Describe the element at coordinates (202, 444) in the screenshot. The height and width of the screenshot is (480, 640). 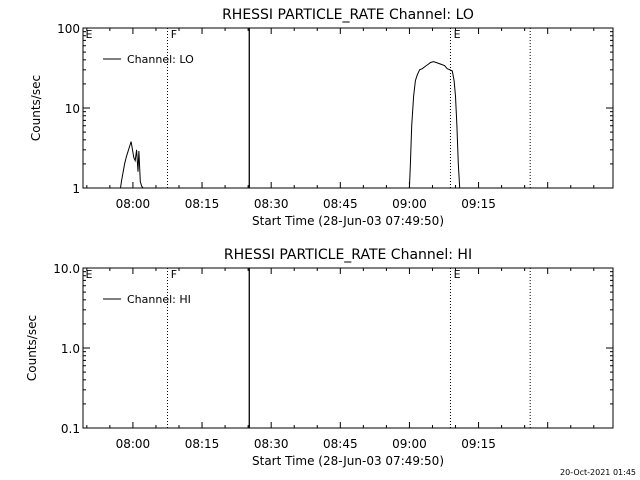
I see `hi-x-tick-label: 08:15` at that location.